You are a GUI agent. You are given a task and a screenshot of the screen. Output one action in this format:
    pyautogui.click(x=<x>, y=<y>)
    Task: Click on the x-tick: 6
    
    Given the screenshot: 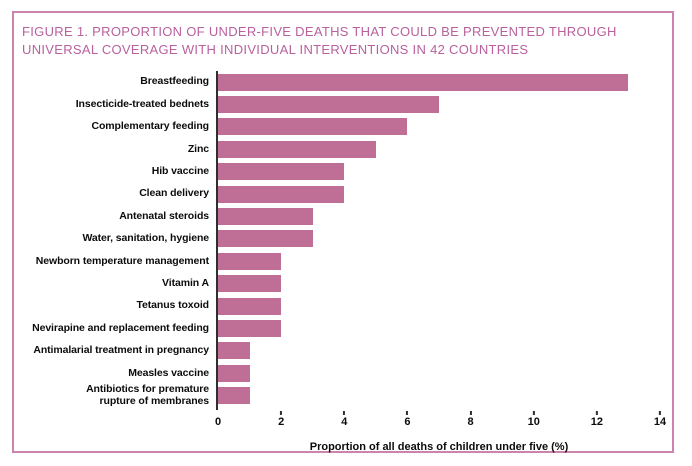 What is the action you would take?
    pyautogui.click(x=407, y=419)
    